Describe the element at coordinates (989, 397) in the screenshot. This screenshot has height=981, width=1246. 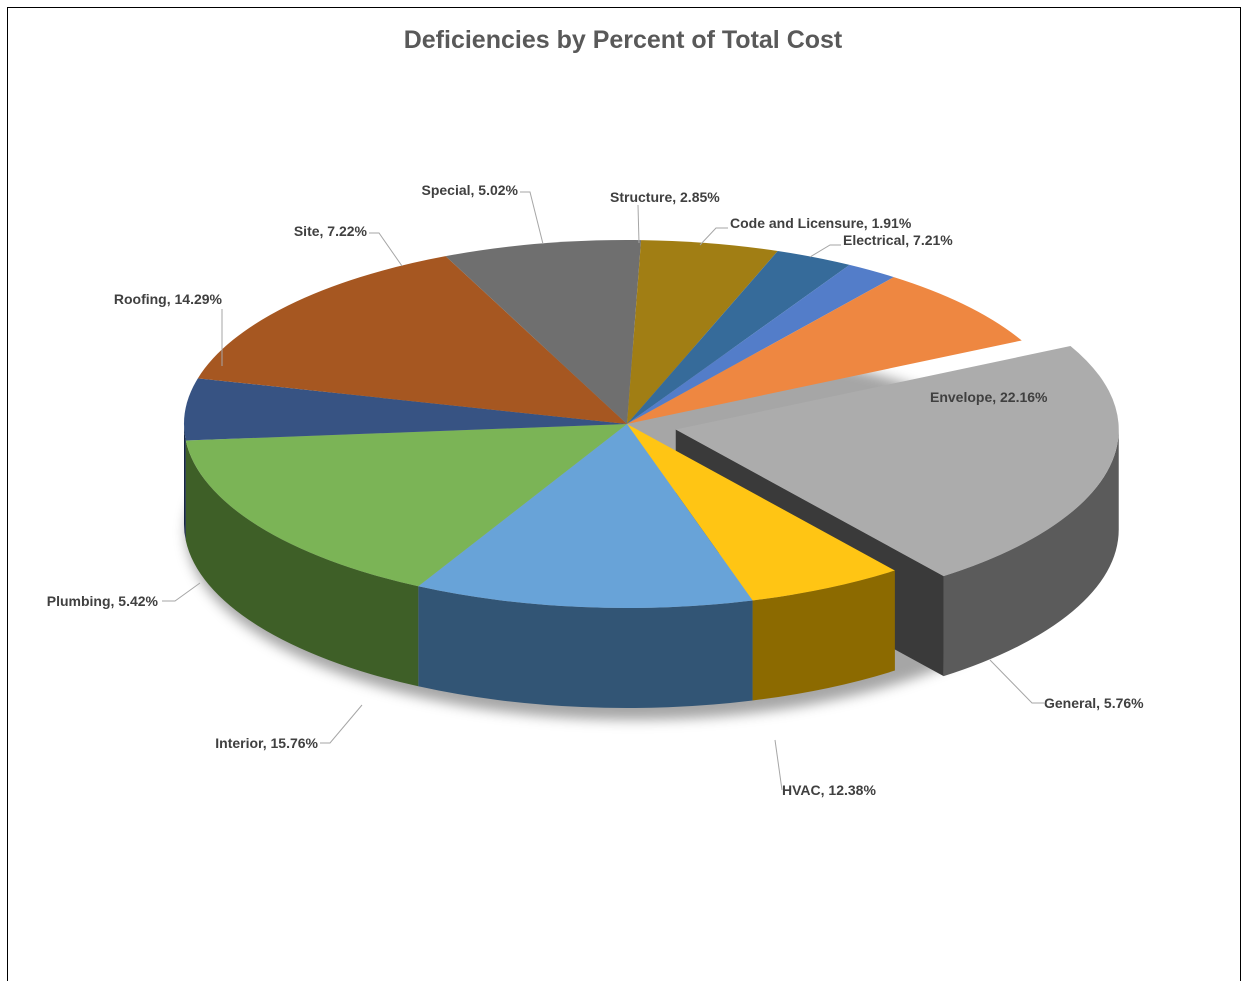
I see `data-label-envelope: Envelope, 22.16%` at that location.